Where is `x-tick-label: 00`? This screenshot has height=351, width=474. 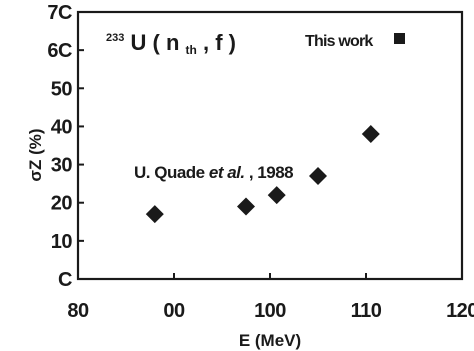
x-tick-label: 00 is located at coordinates (174, 311).